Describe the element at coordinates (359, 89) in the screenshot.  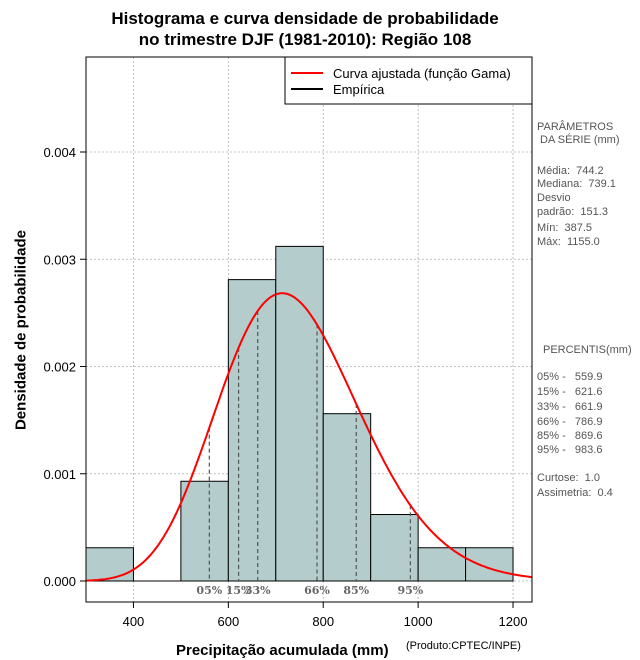
I see `legend-label-empirica: Empírica` at that location.